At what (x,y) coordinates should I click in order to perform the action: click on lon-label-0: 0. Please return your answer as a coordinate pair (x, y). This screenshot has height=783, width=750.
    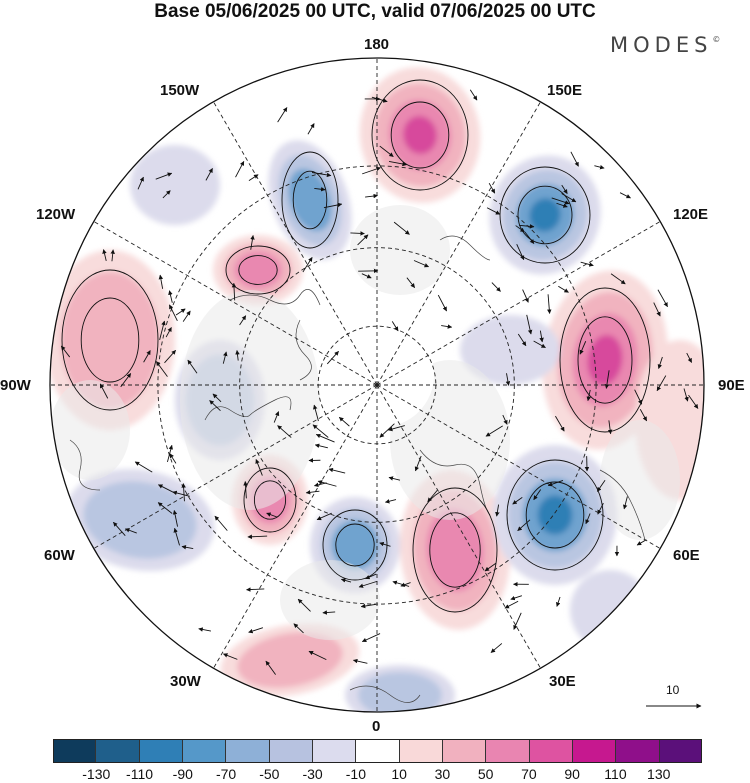
    Looking at the image, I should click on (376, 726).